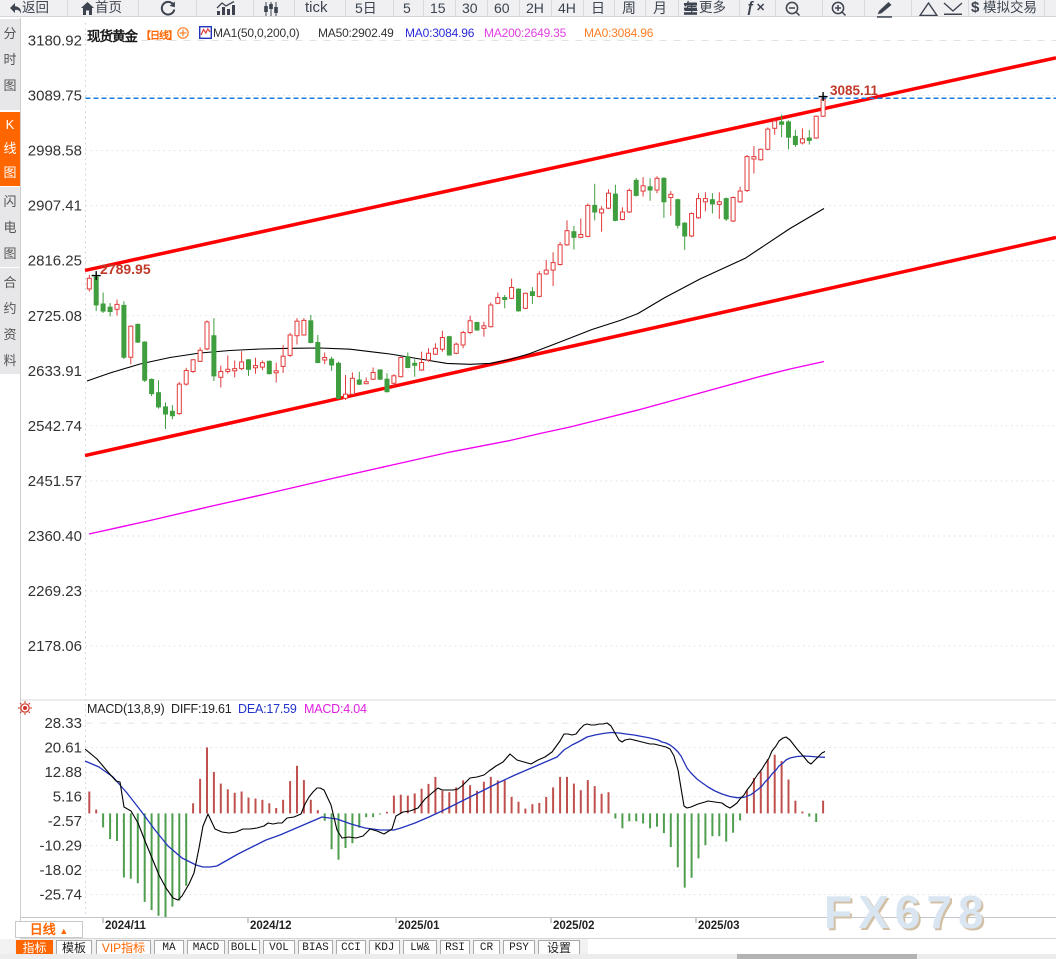 The image size is (1056, 959). Describe the element at coordinates (65, 821) in the screenshot. I see `svg-text: -2.57` at that location.